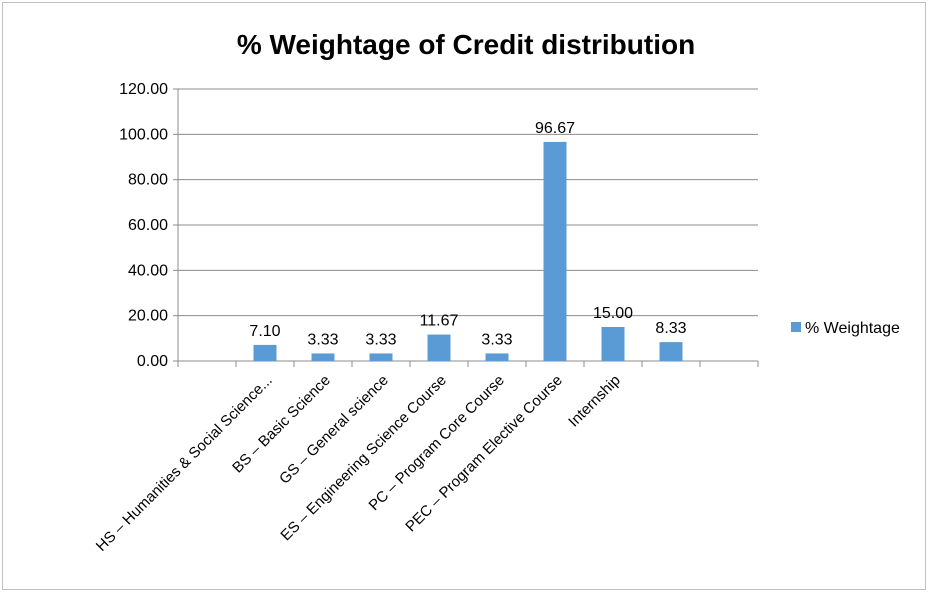 The image size is (930, 595). Describe the element at coordinates (613, 313) in the screenshot. I see `data-label: 15.00` at that location.